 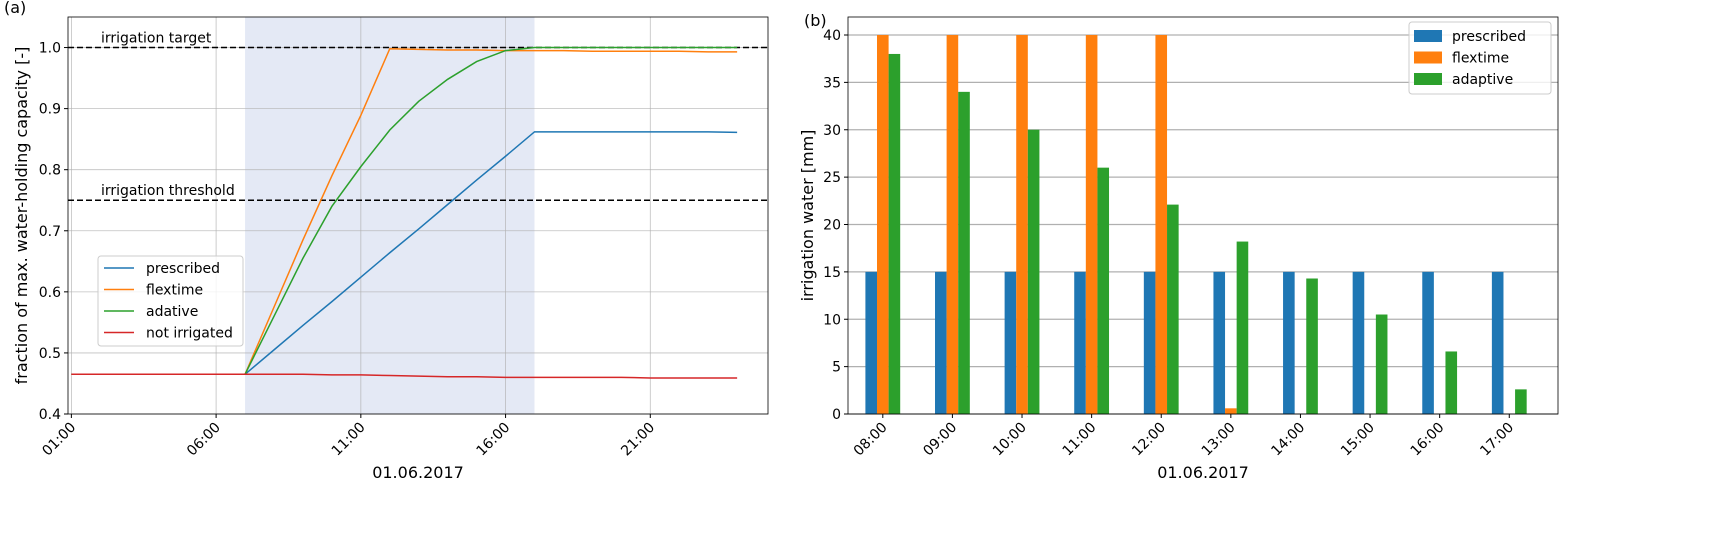 What do you see at coordinates (1010, 440) in the screenshot?
I see `x-tick-label: 10:00` at bounding box center [1010, 440].